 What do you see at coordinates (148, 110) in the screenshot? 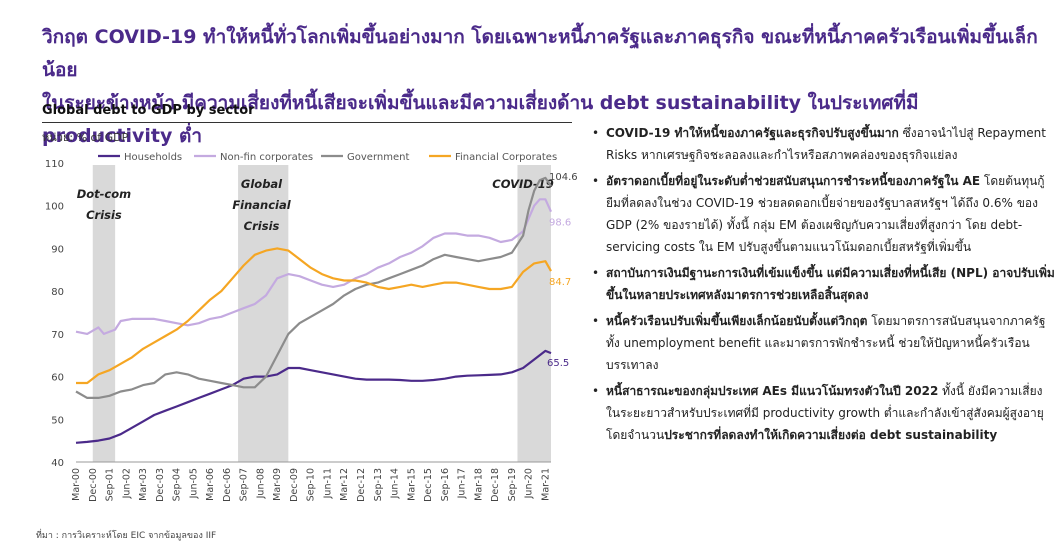
I see `chart-title: Global debt to GDP by sector` at bounding box center [148, 110].